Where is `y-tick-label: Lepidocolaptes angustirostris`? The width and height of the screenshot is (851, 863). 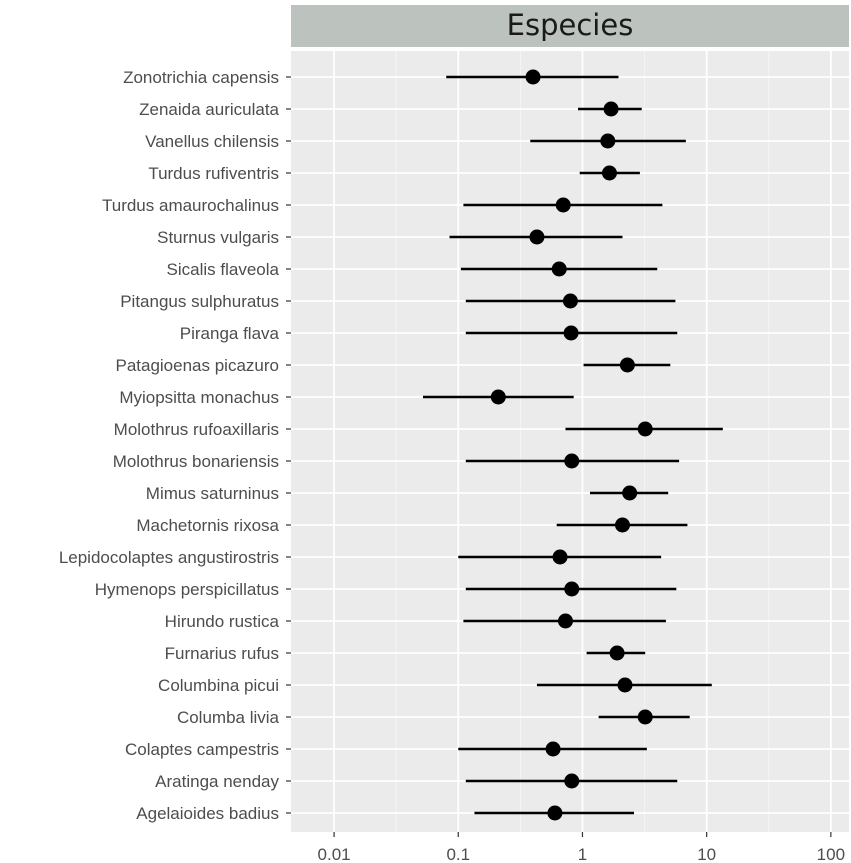
y-tick-label: Lepidocolaptes angustirostris is located at coordinates (169, 557).